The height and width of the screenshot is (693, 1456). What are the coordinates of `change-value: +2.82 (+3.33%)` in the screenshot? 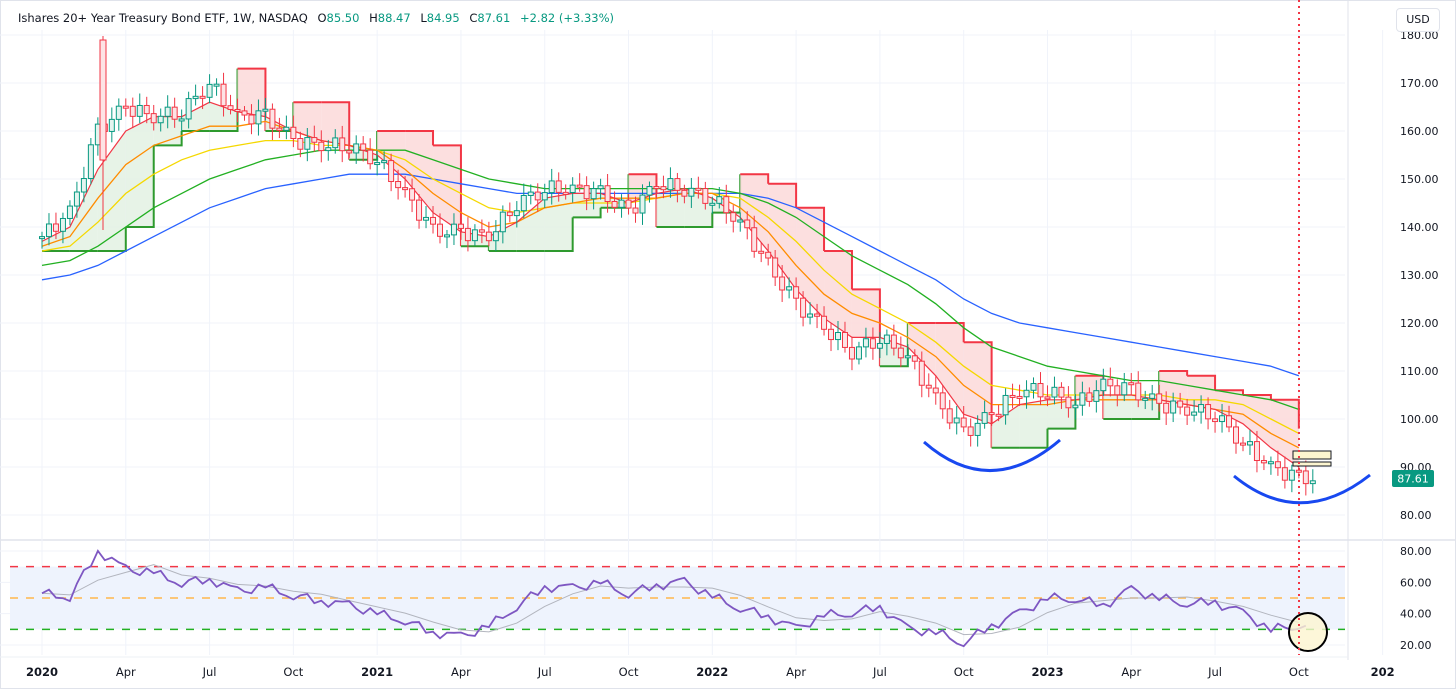 It's located at (567, 18).